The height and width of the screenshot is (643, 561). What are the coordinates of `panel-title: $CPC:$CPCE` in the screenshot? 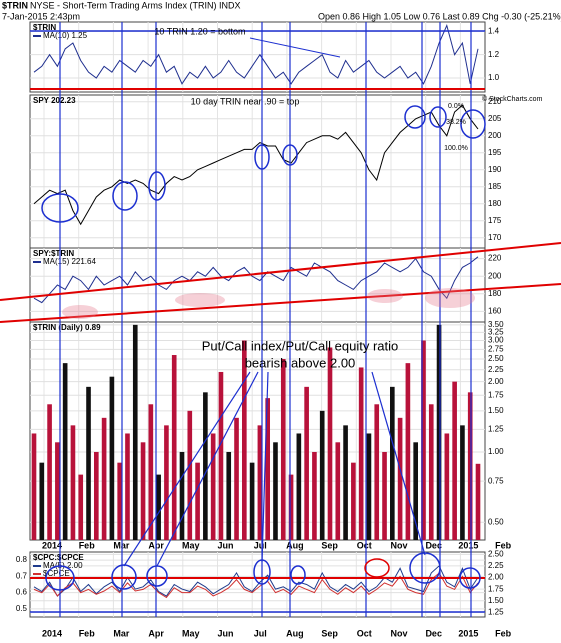 It's located at (58, 557).